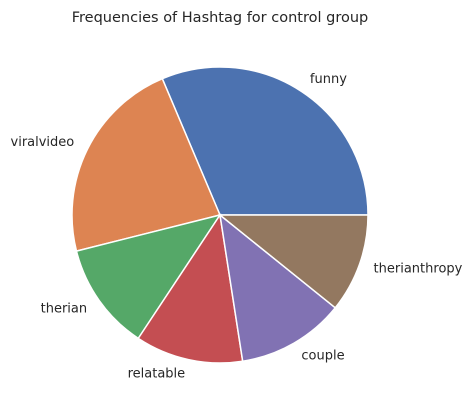 The height and width of the screenshot is (410, 472). I want to click on pie-slice-viralvideo, so click(146, 165).